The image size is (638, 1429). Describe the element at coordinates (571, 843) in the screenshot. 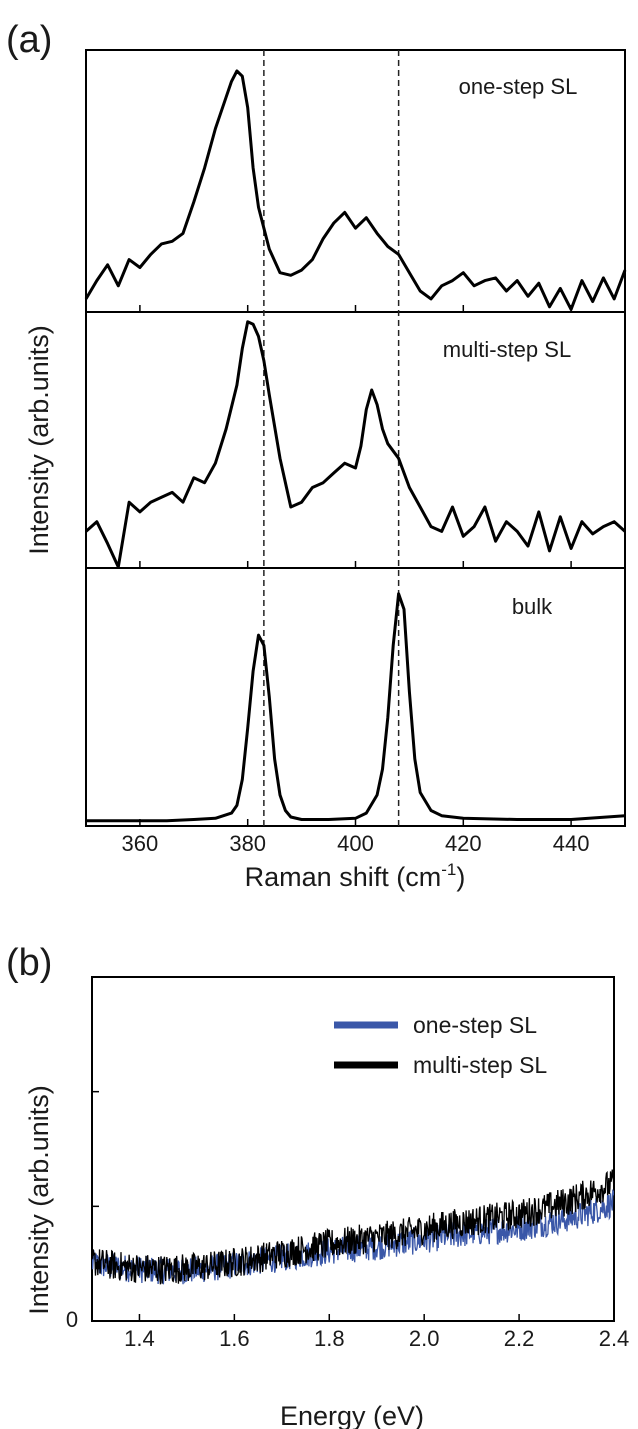

I see `x-tick-label: 440` at that location.